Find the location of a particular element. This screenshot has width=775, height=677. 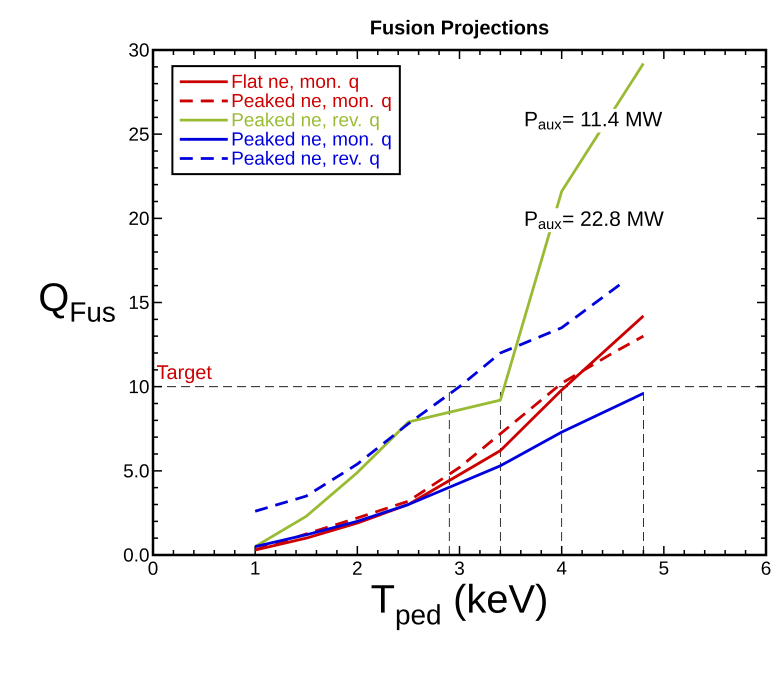

y-tick-label: 30 is located at coordinates (139, 50).